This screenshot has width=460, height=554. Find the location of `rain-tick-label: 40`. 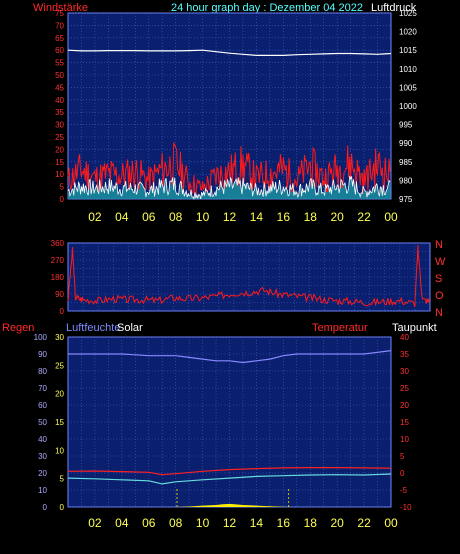

rain-tick-label: 40 is located at coordinates (42, 439).